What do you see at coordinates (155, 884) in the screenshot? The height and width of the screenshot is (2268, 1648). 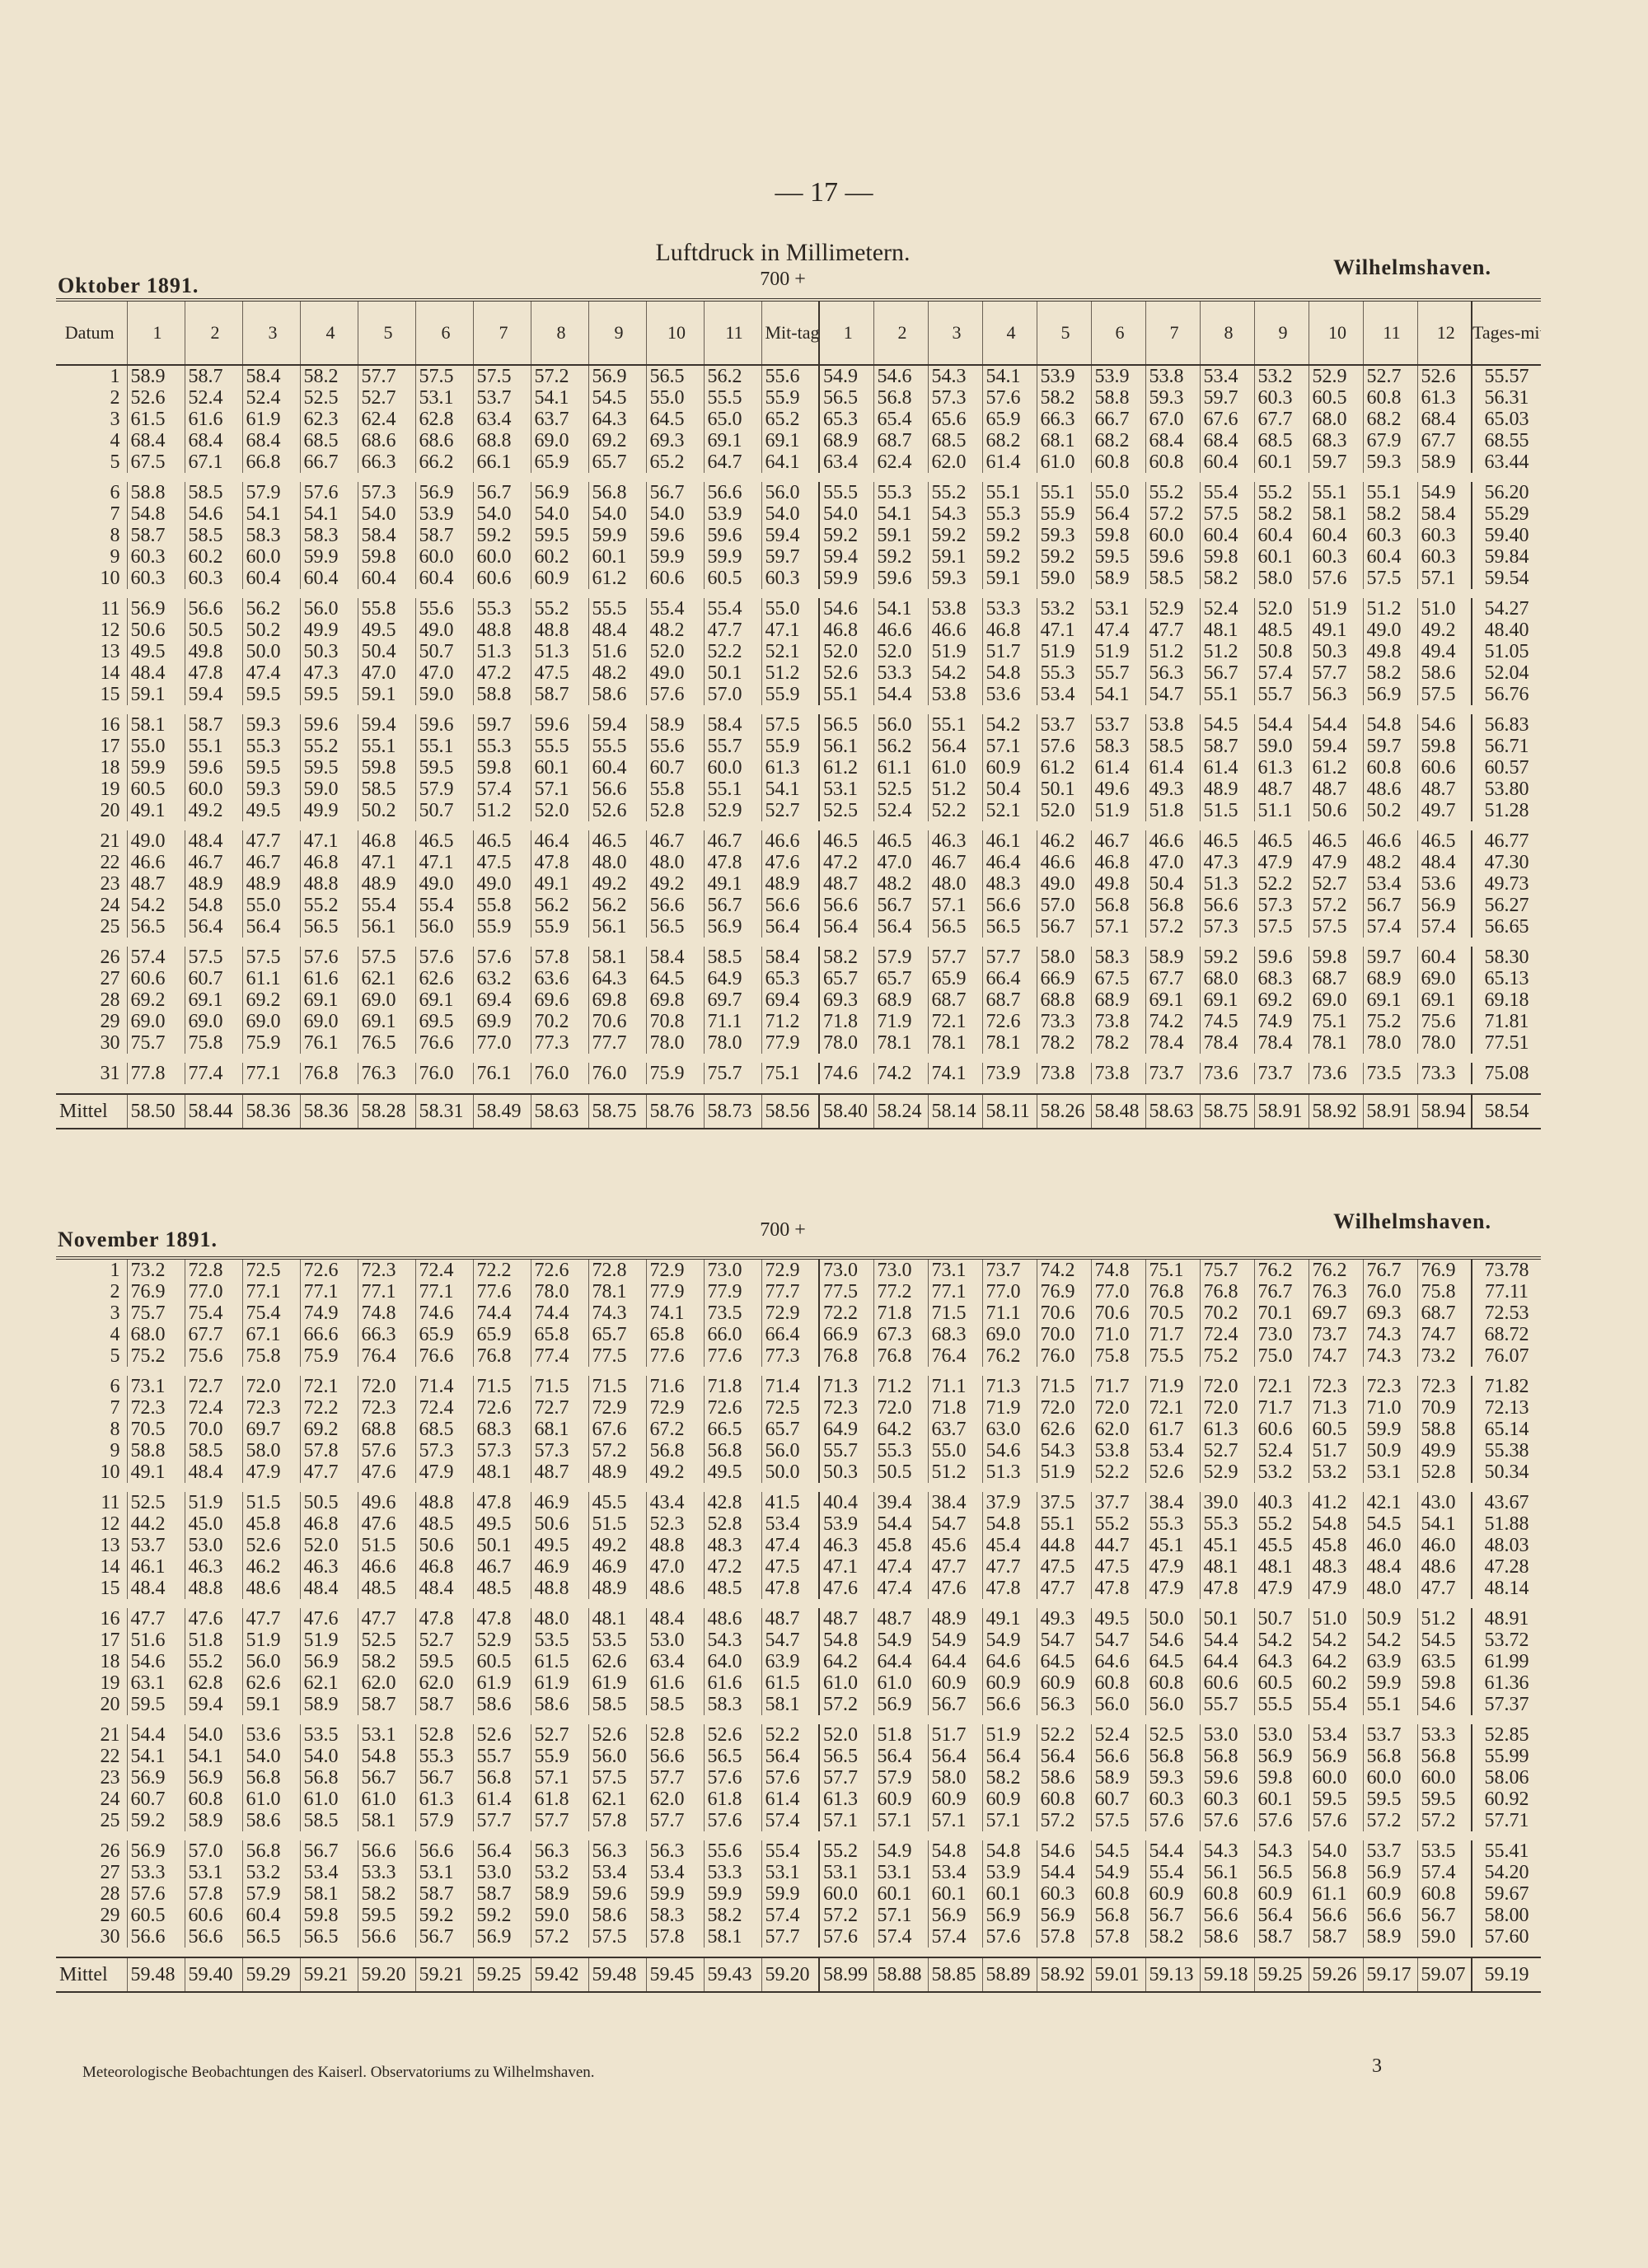 I see `value-cell: 48.7` at bounding box center [155, 884].